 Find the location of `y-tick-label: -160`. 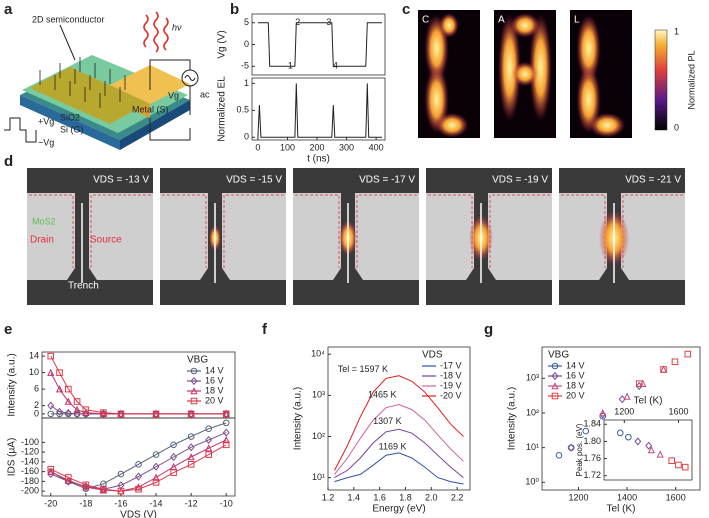

y-tick-label: -160 is located at coordinates (30, 471).